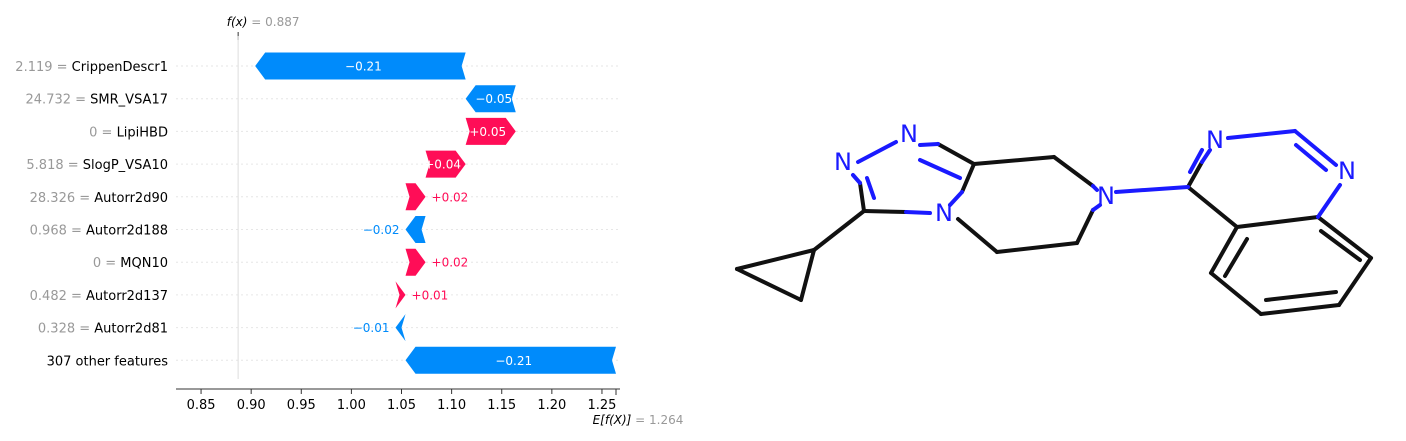 This screenshot has width=1406, height=441. What do you see at coordinates (58, 296) in the screenshot?
I see `feature-value: 0.482 =` at bounding box center [58, 296].